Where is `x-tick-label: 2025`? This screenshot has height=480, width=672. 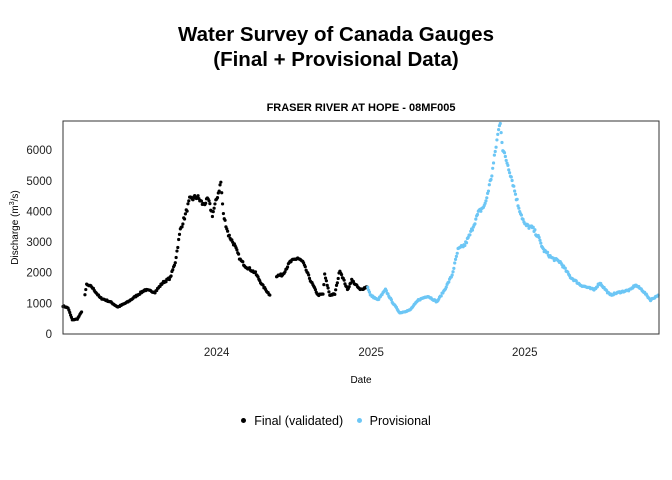 x-tick-label: 2025 is located at coordinates (371, 353).